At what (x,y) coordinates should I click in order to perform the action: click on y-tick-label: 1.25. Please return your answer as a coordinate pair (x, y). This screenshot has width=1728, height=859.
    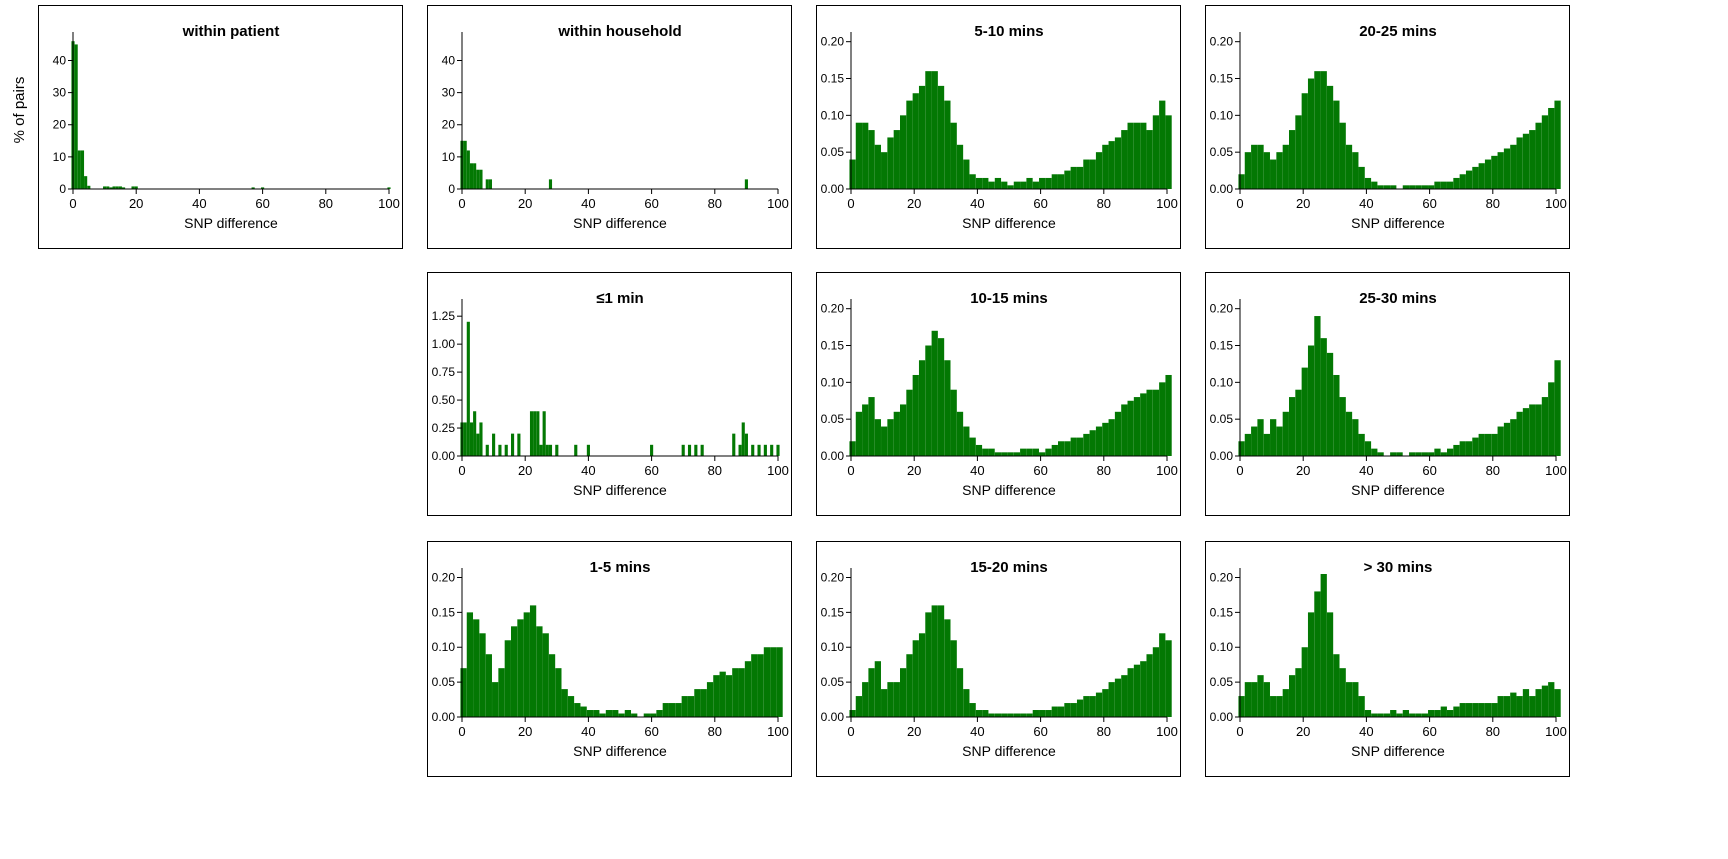
    Looking at the image, I should click on (444, 316).